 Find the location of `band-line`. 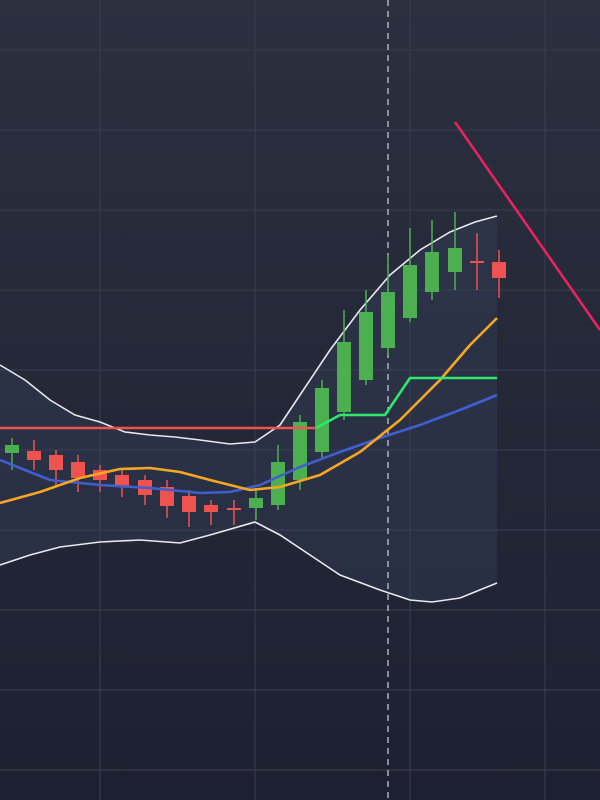

band-line is located at coordinates (249, 562).